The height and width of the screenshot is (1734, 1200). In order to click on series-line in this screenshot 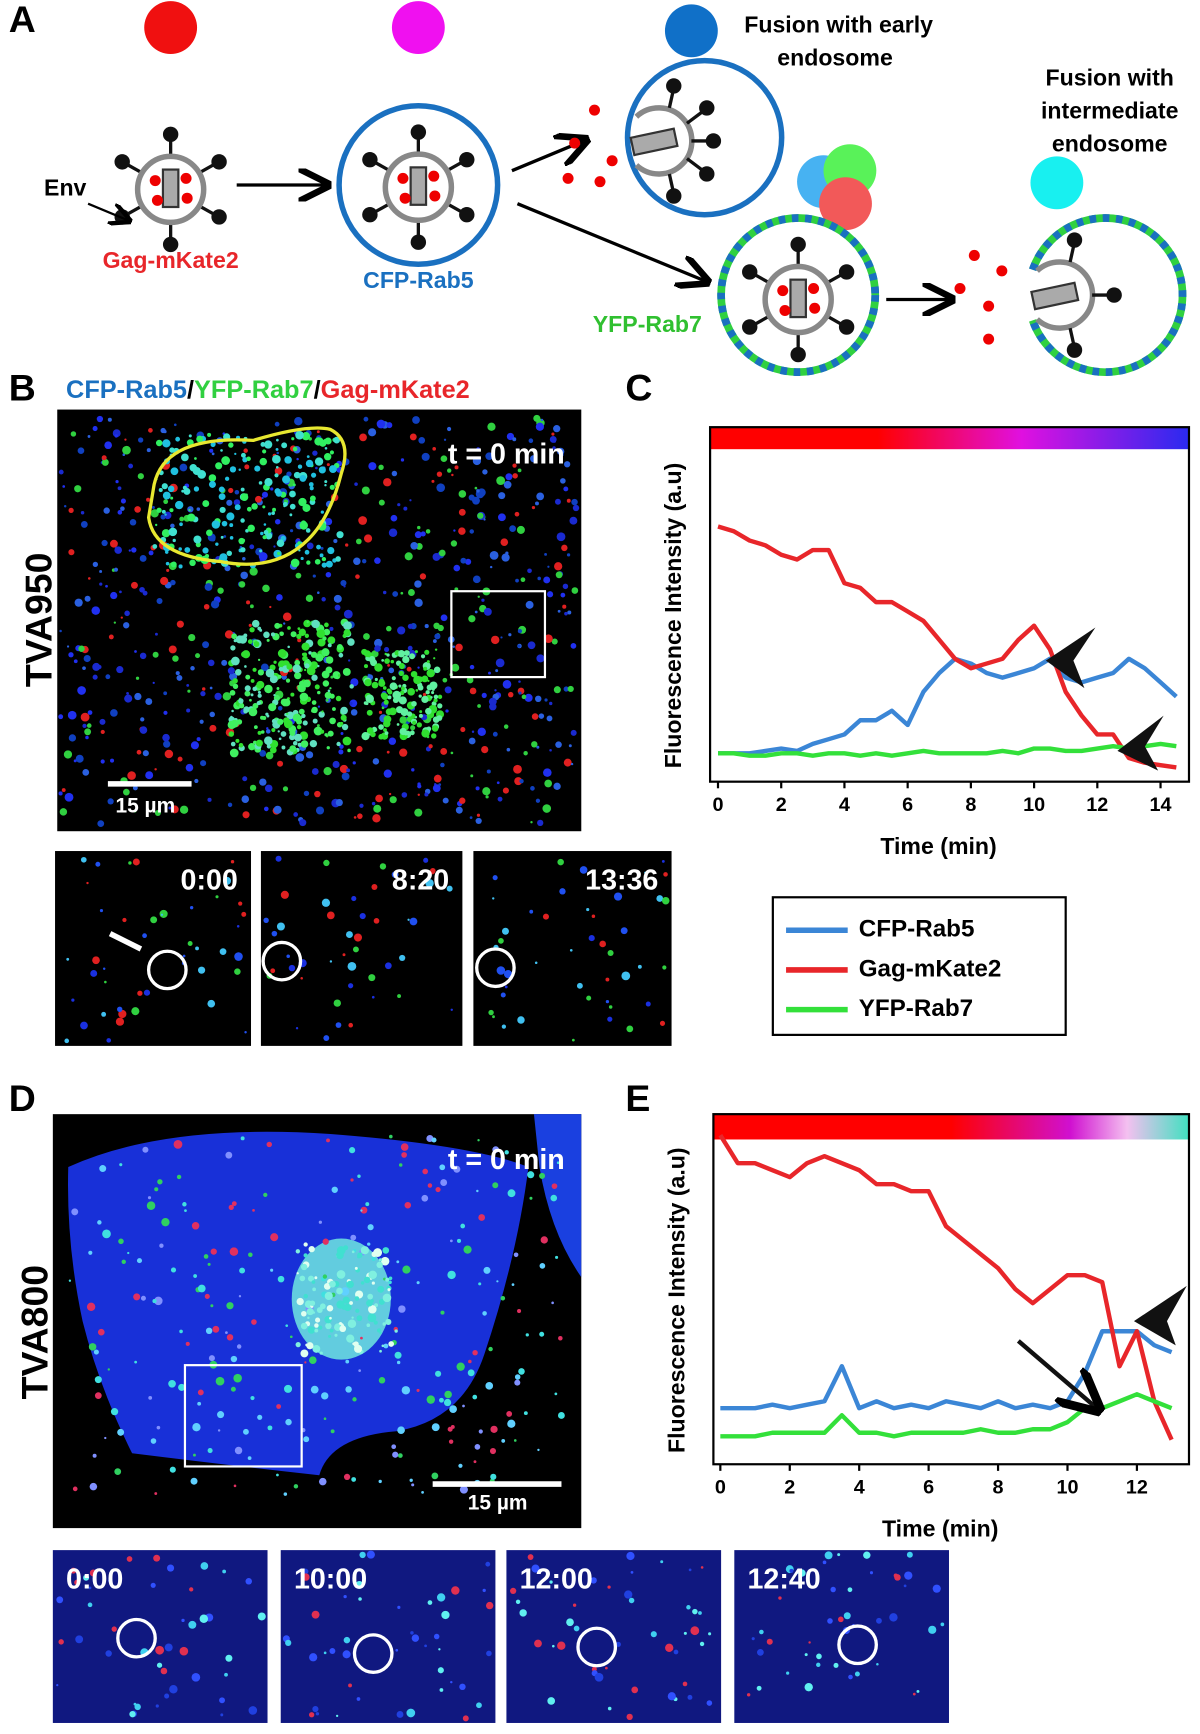, I will do `click(946, 1370)`.